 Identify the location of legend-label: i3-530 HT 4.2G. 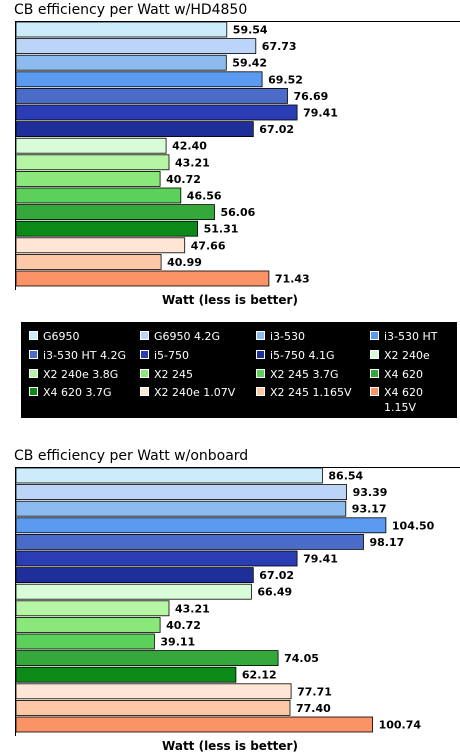
(85, 355).